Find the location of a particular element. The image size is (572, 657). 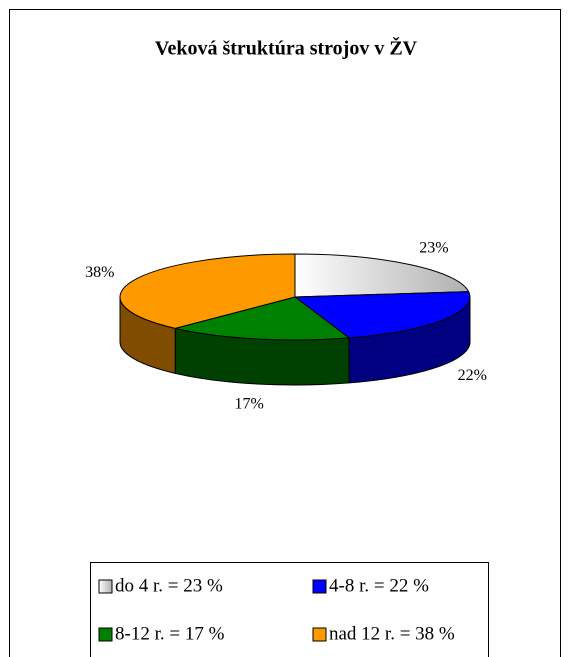

legend-label: 8-12 r. = 17 % is located at coordinates (170, 633).